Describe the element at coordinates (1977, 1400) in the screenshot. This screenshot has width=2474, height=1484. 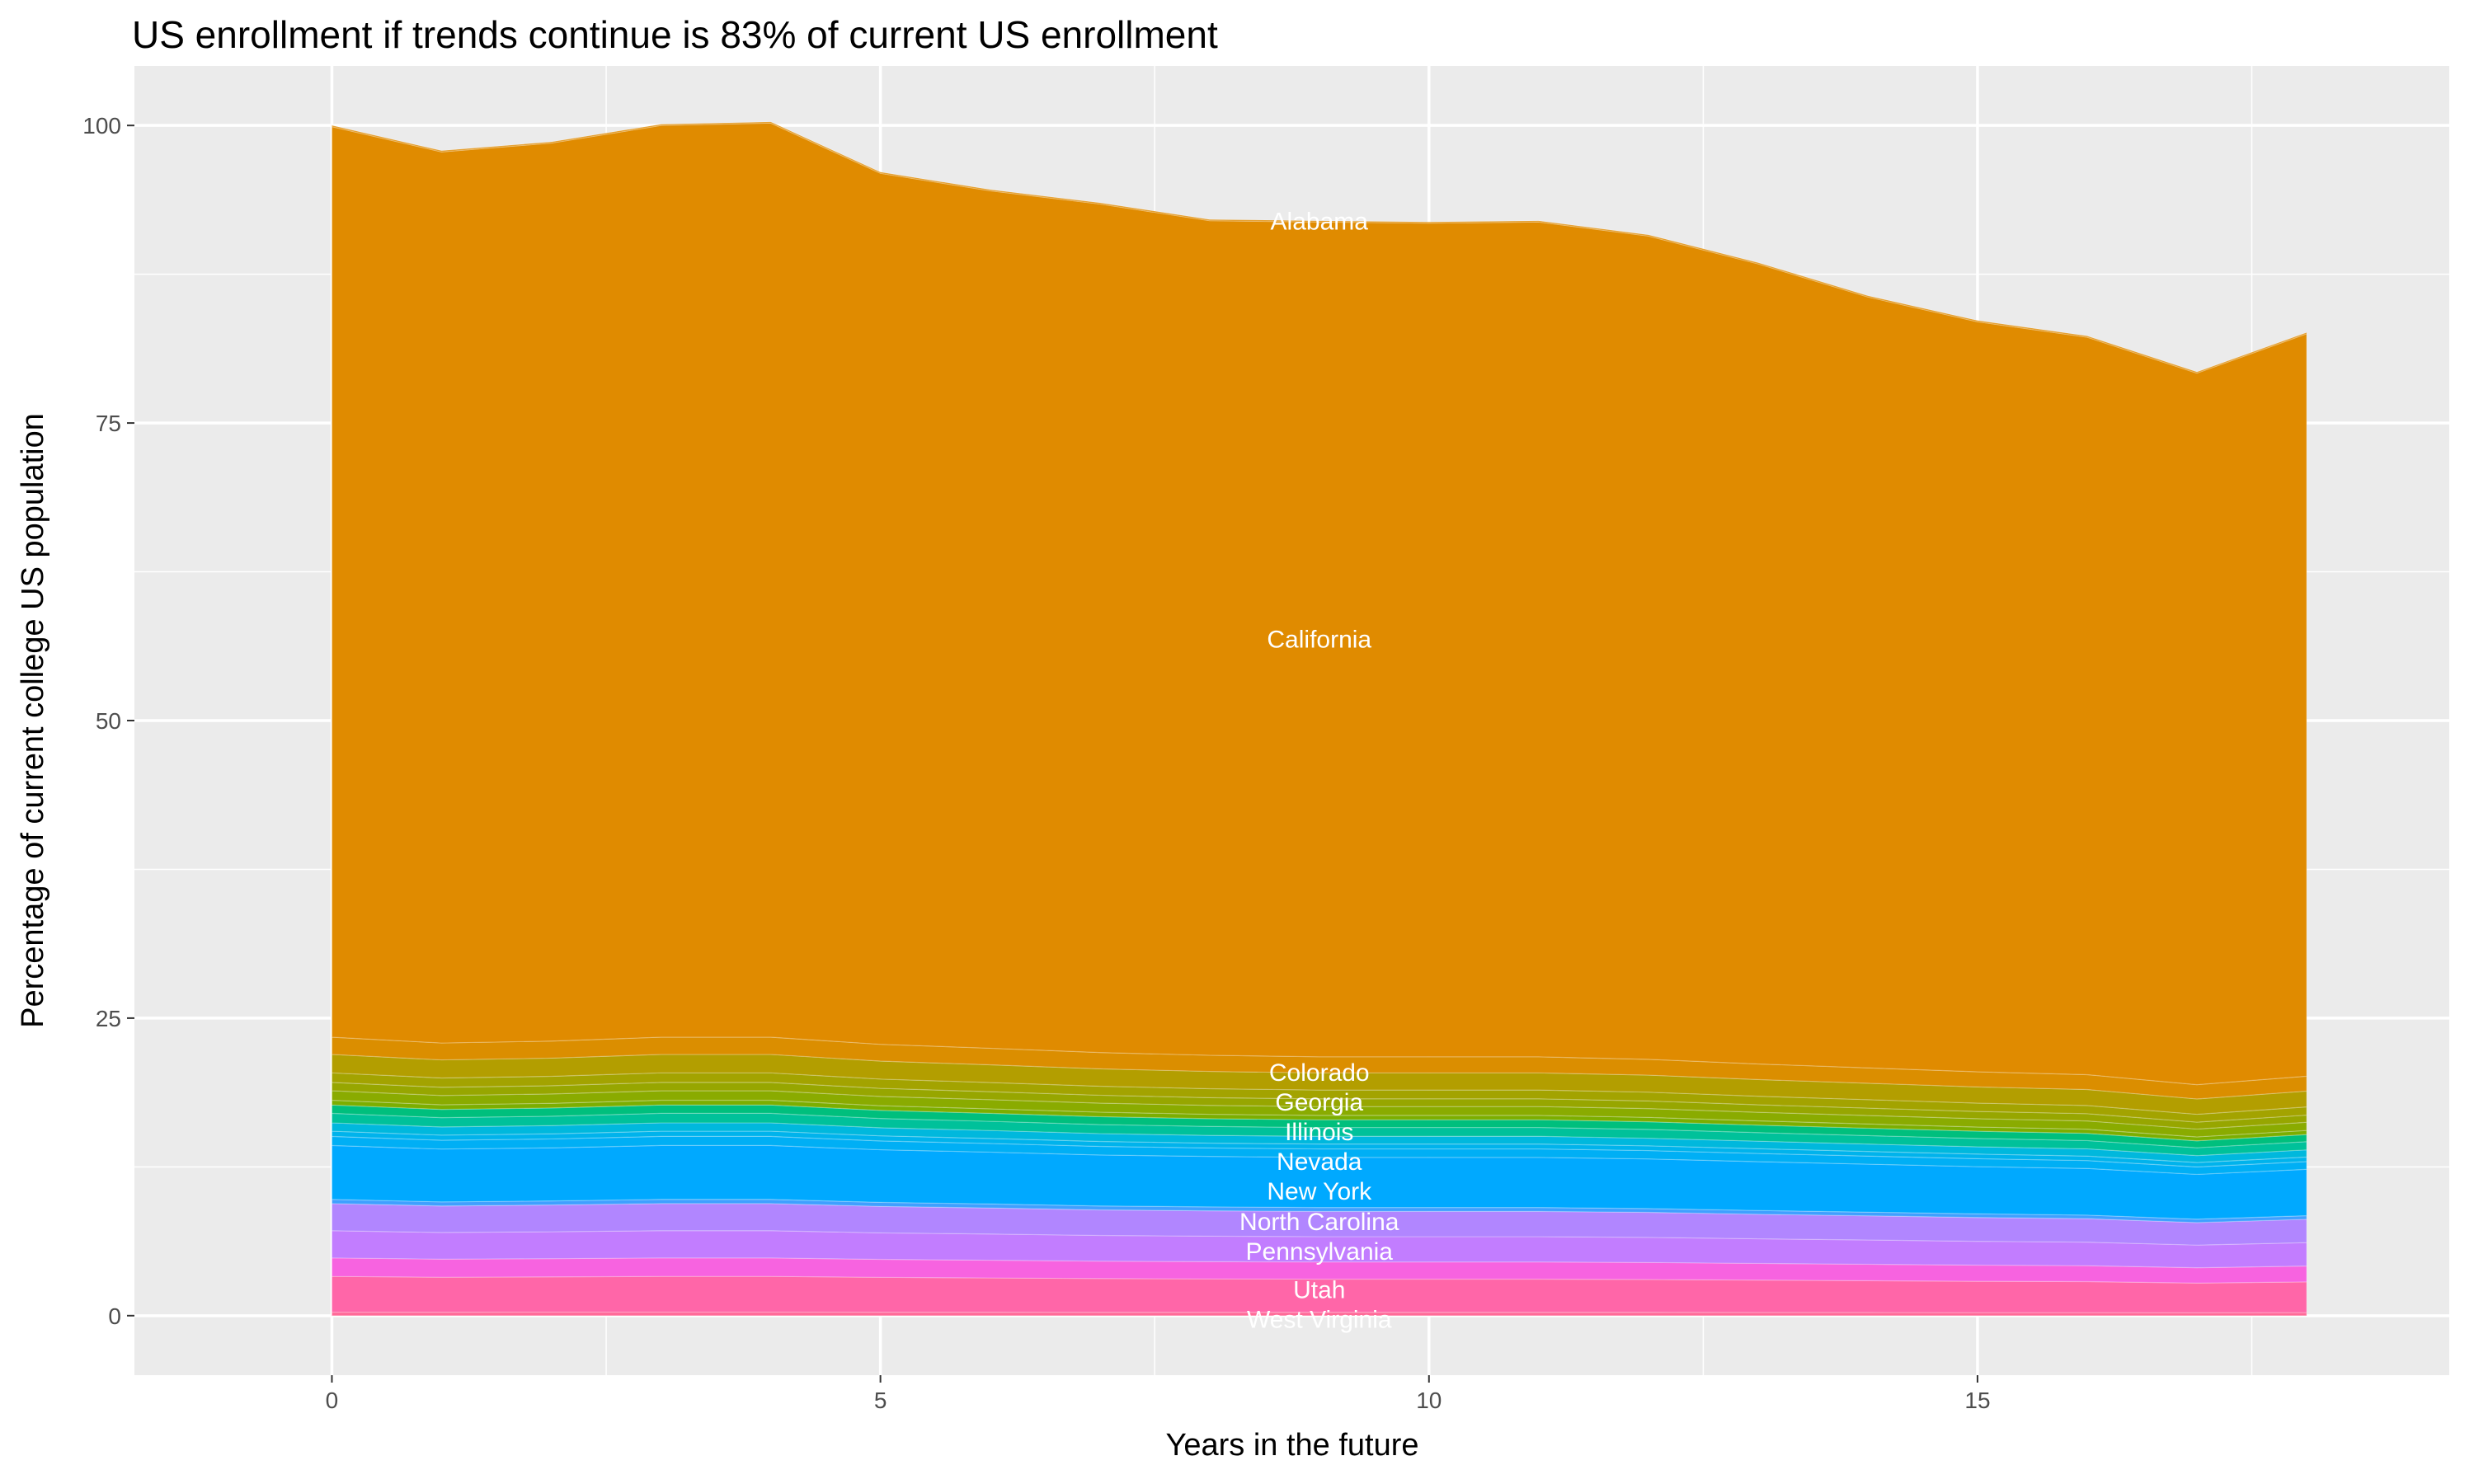
I see `x-tick-label: 15` at that location.